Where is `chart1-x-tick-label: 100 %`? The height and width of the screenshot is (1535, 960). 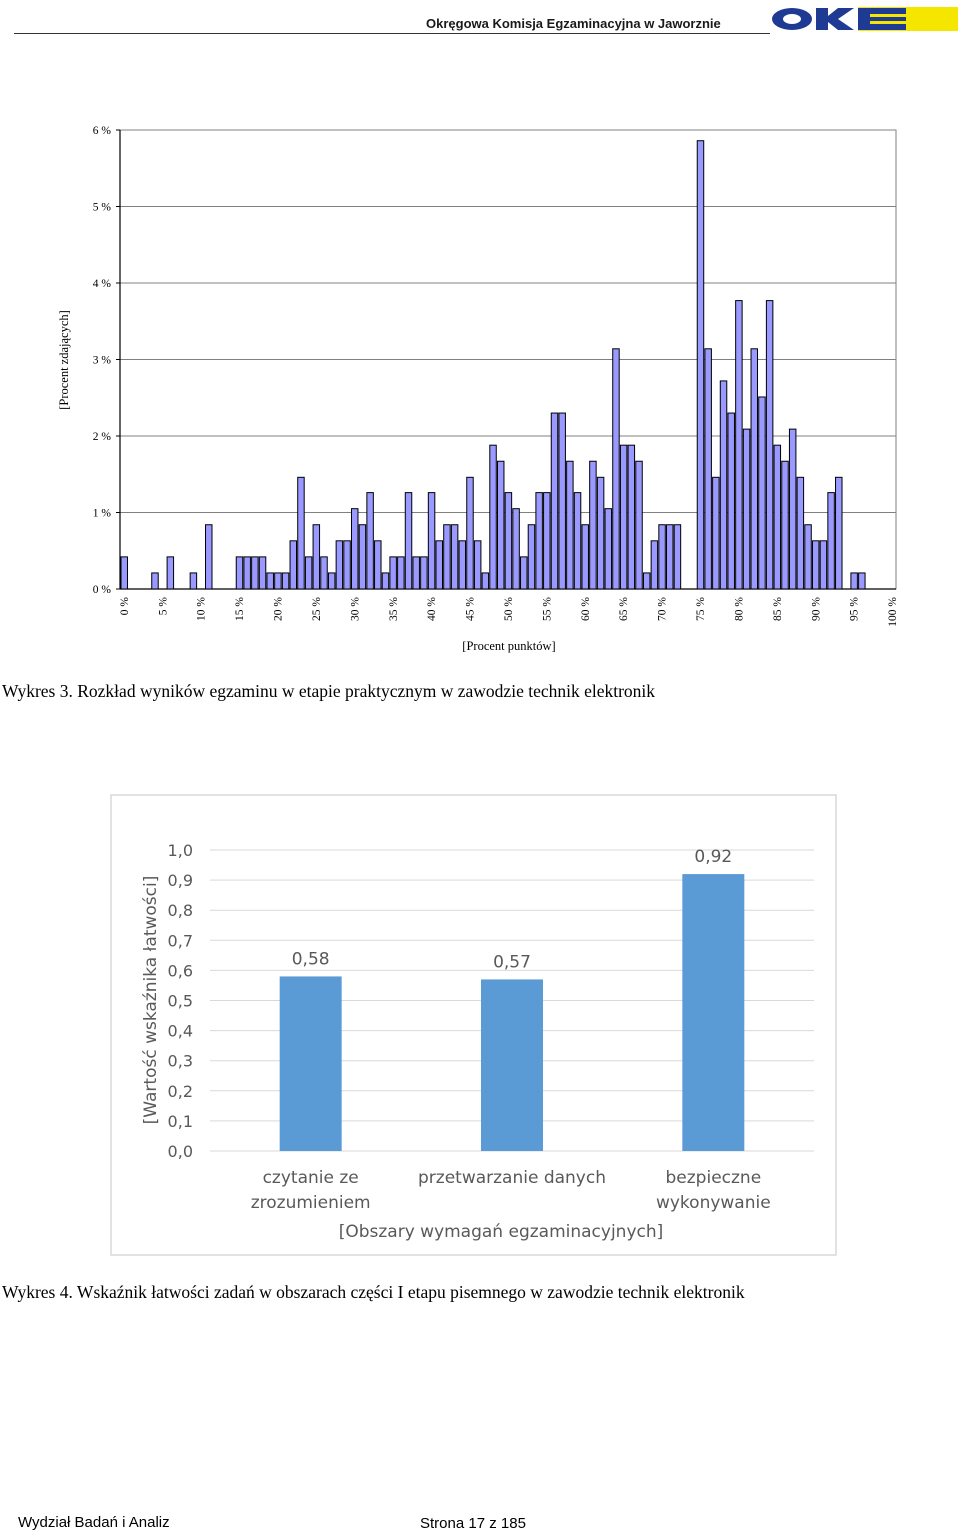 chart1-x-tick-label: 100 % is located at coordinates (893, 612).